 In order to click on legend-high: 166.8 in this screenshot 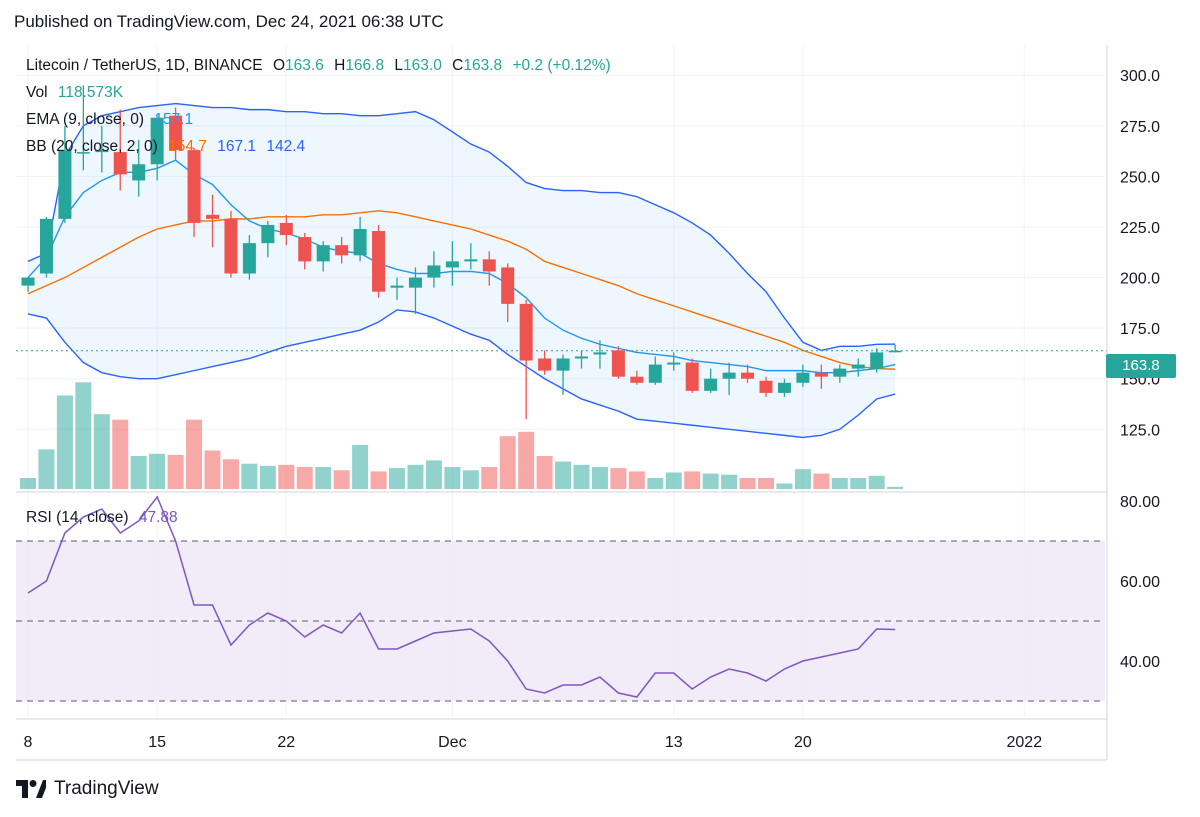, I will do `click(365, 65)`.